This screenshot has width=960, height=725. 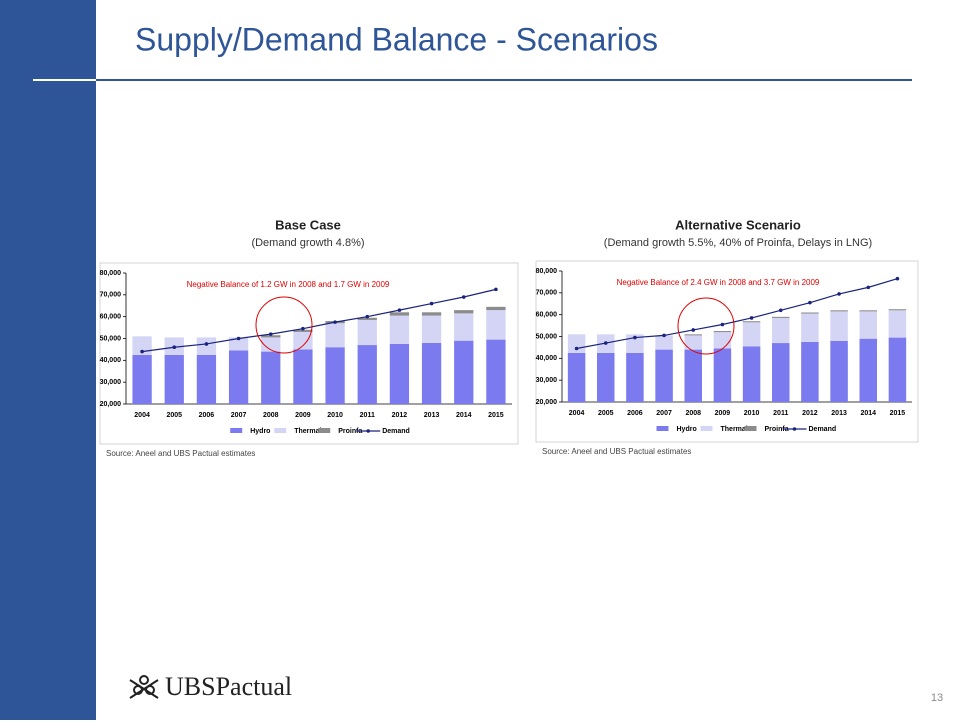 What do you see at coordinates (308, 224) in the screenshot?
I see `chart-title: Base Case` at bounding box center [308, 224].